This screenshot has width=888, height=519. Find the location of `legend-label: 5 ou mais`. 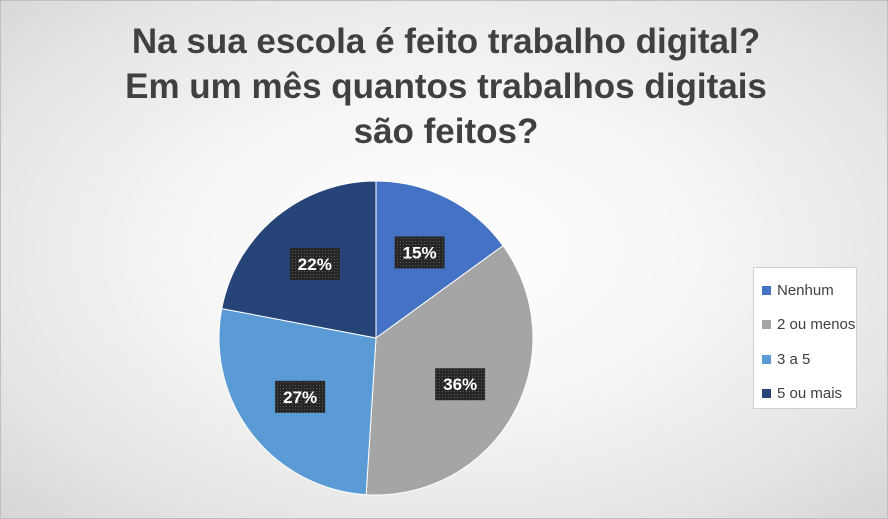

legend-label: 5 ou mais is located at coordinates (810, 394).